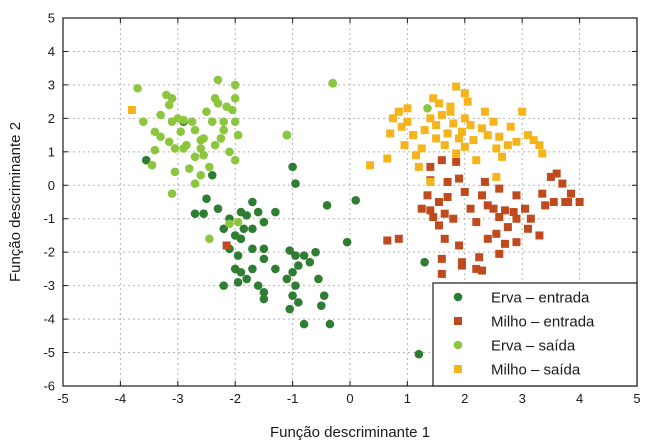  Describe the element at coordinates (49, 252) in the screenshot. I see `y-tick-label: -2` at that location.